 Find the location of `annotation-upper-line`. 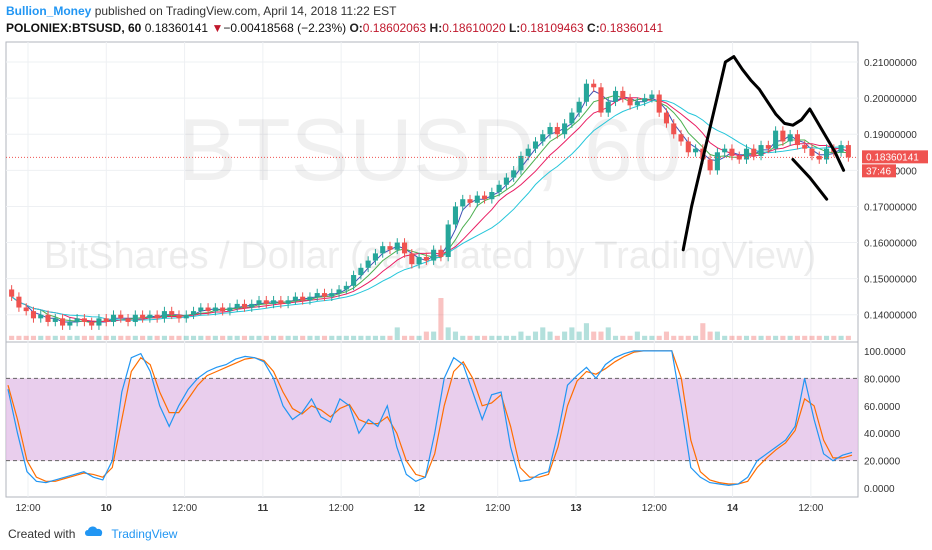

annotation-upper-line is located at coordinates (763, 153).